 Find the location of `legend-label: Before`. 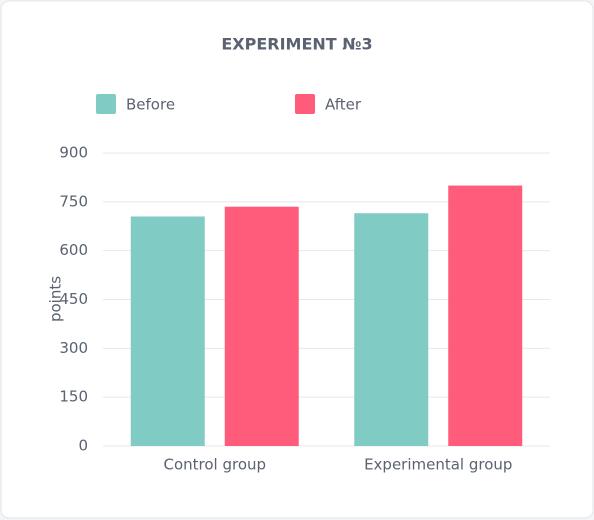

legend-label: Before is located at coordinates (150, 105).